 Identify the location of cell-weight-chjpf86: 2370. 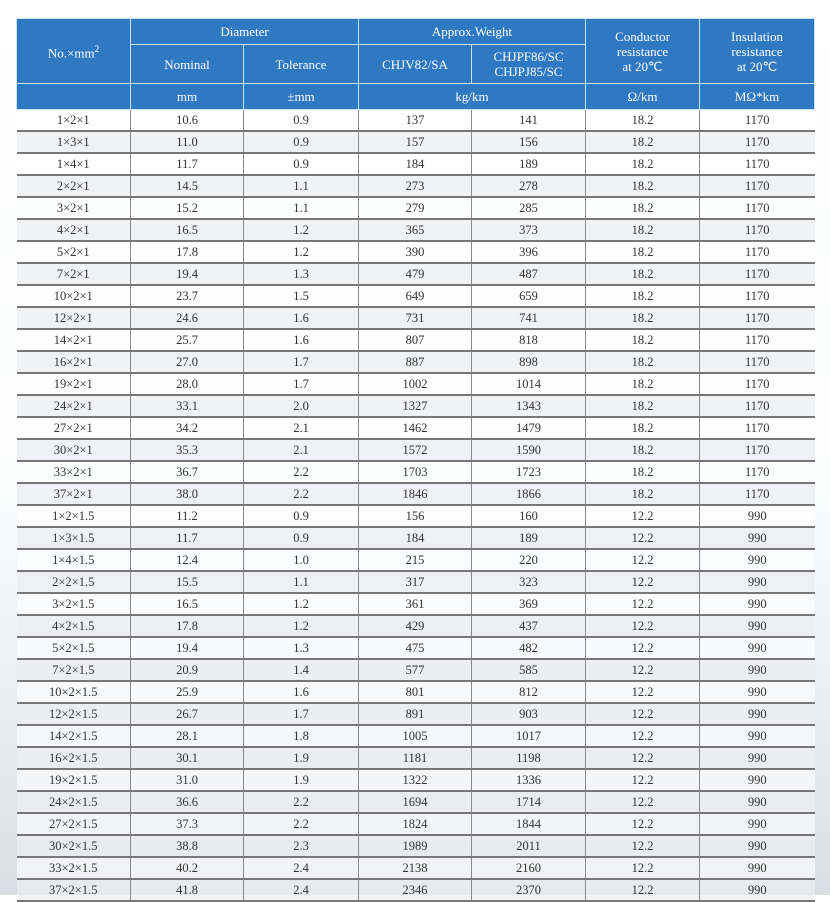
(528, 890).